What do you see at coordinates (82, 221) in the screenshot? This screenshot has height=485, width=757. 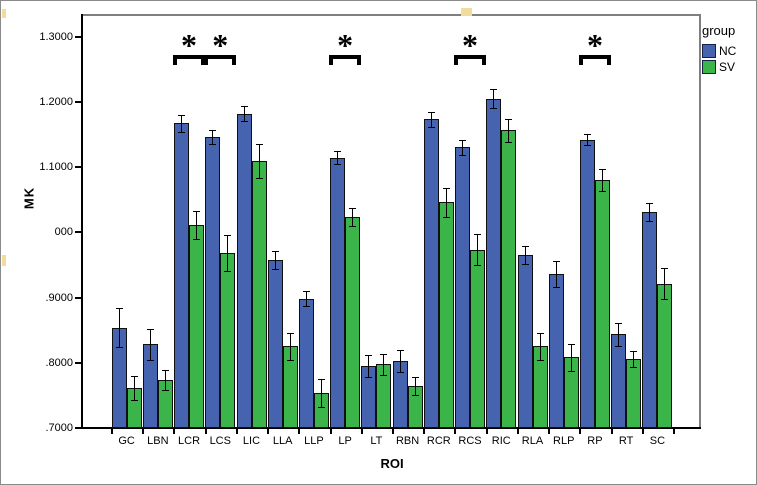 I see `y-axis-line` at bounding box center [82, 221].